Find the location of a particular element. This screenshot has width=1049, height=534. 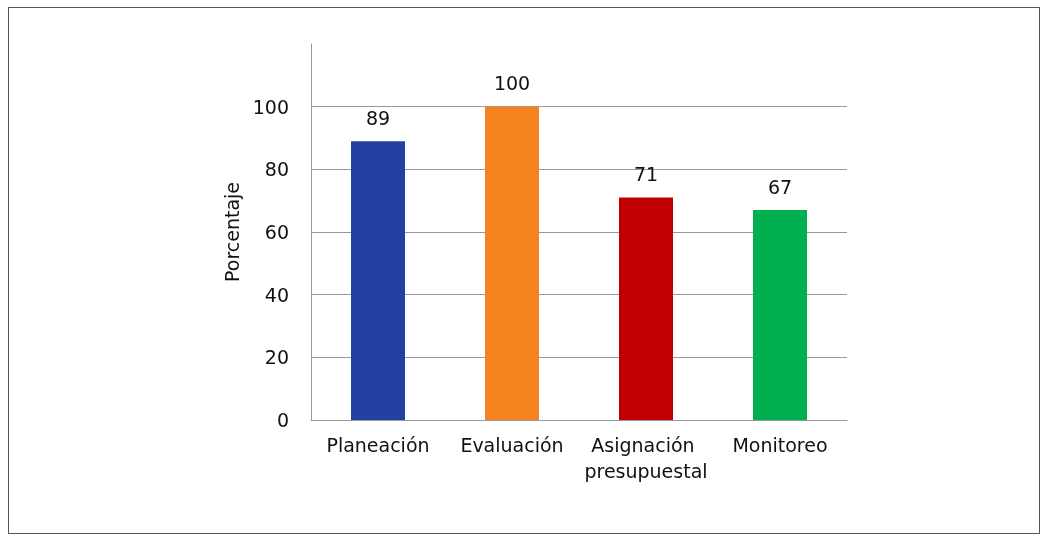

y-tick-label: 0 is located at coordinates (282, 420).